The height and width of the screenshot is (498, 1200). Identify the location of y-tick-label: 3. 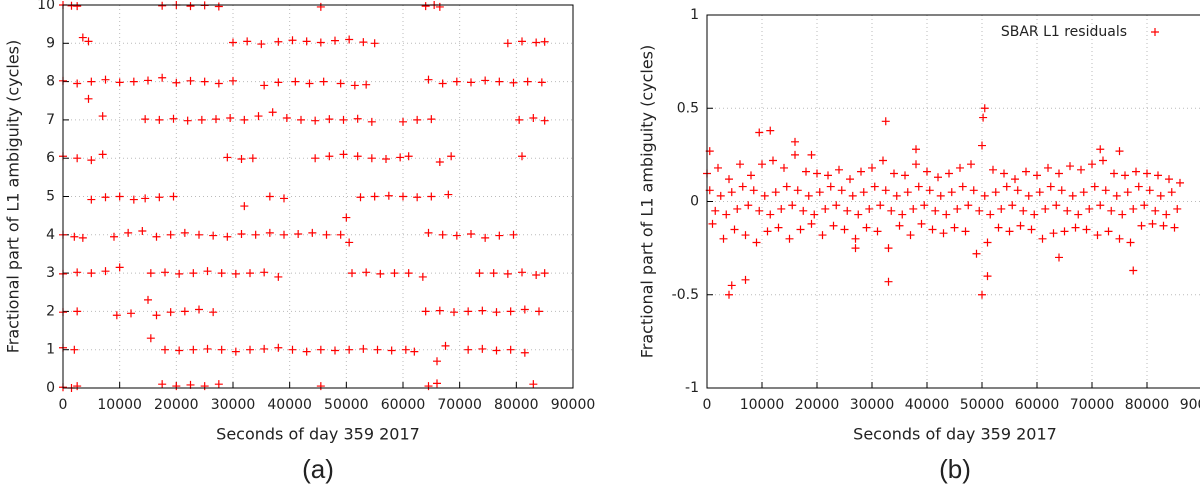
(50, 273).